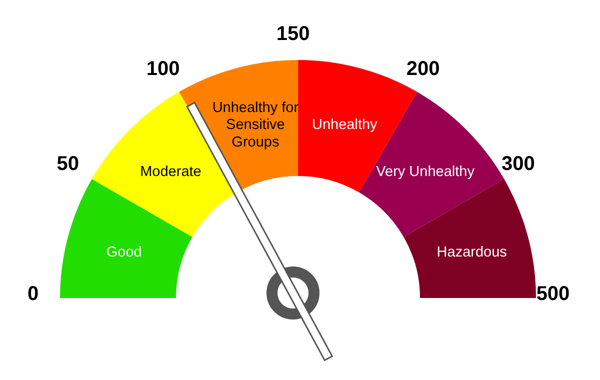 This screenshot has width=600, height=380. What do you see at coordinates (518, 164) in the screenshot?
I see `text: 300` at bounding box center [518, 164].